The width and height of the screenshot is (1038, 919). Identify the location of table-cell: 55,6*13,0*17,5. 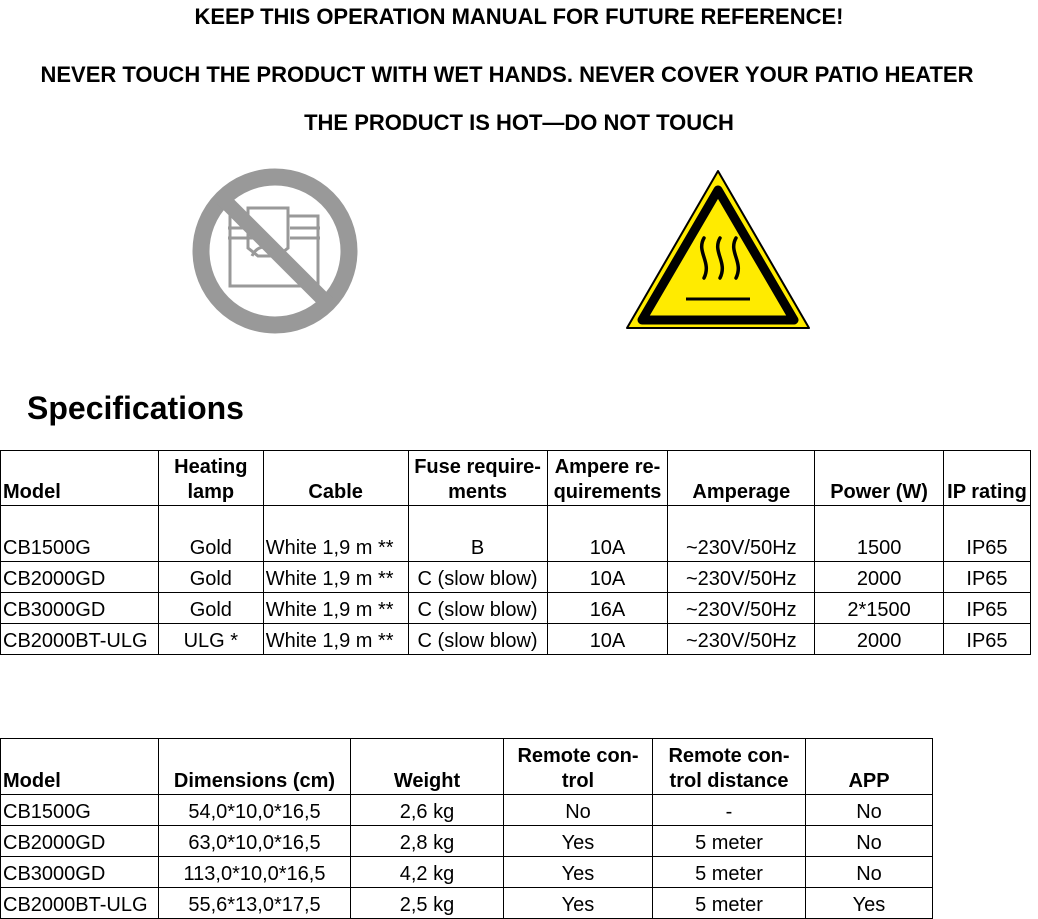
(254, 903).